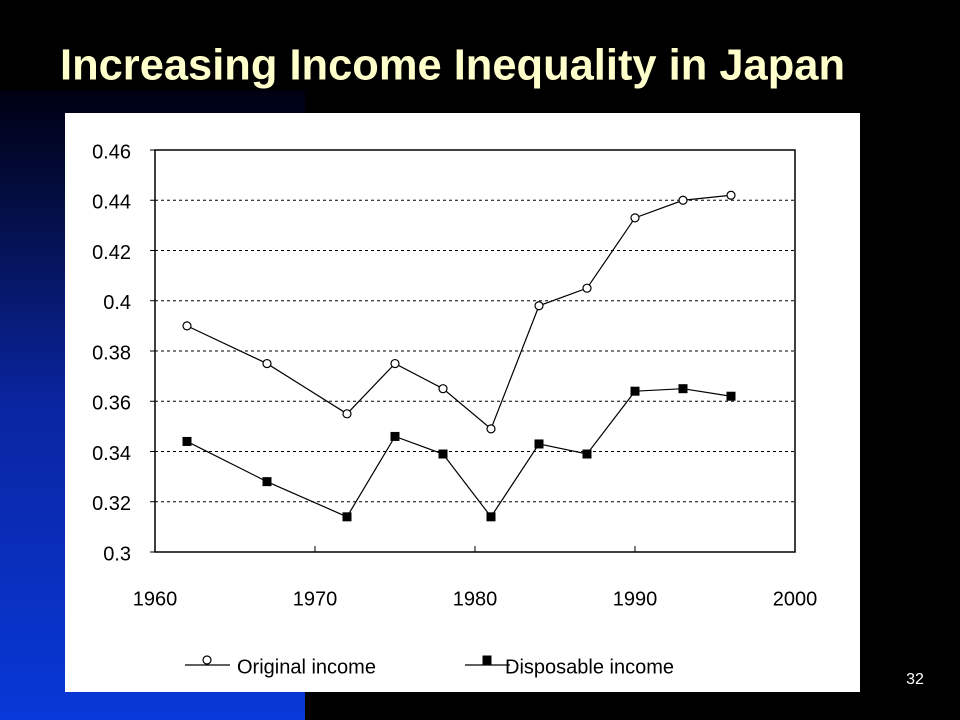 This screenshot has width=960, height=720. What do you see at coordinates (452, 65) in the screenshot?
I see `slide-title: Increasing Income Inequality in Japan` at bounding box center [452, 65].